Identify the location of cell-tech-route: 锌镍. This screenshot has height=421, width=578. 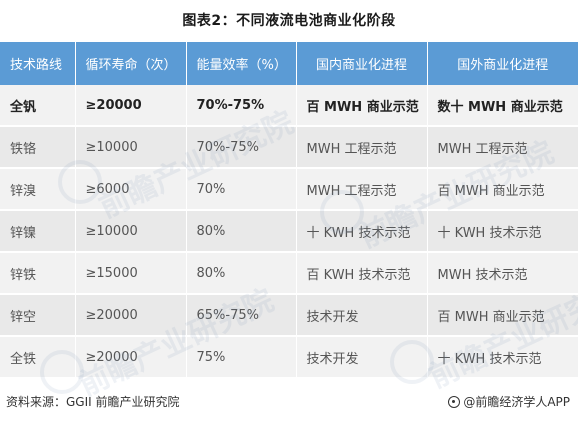
(38, 231).